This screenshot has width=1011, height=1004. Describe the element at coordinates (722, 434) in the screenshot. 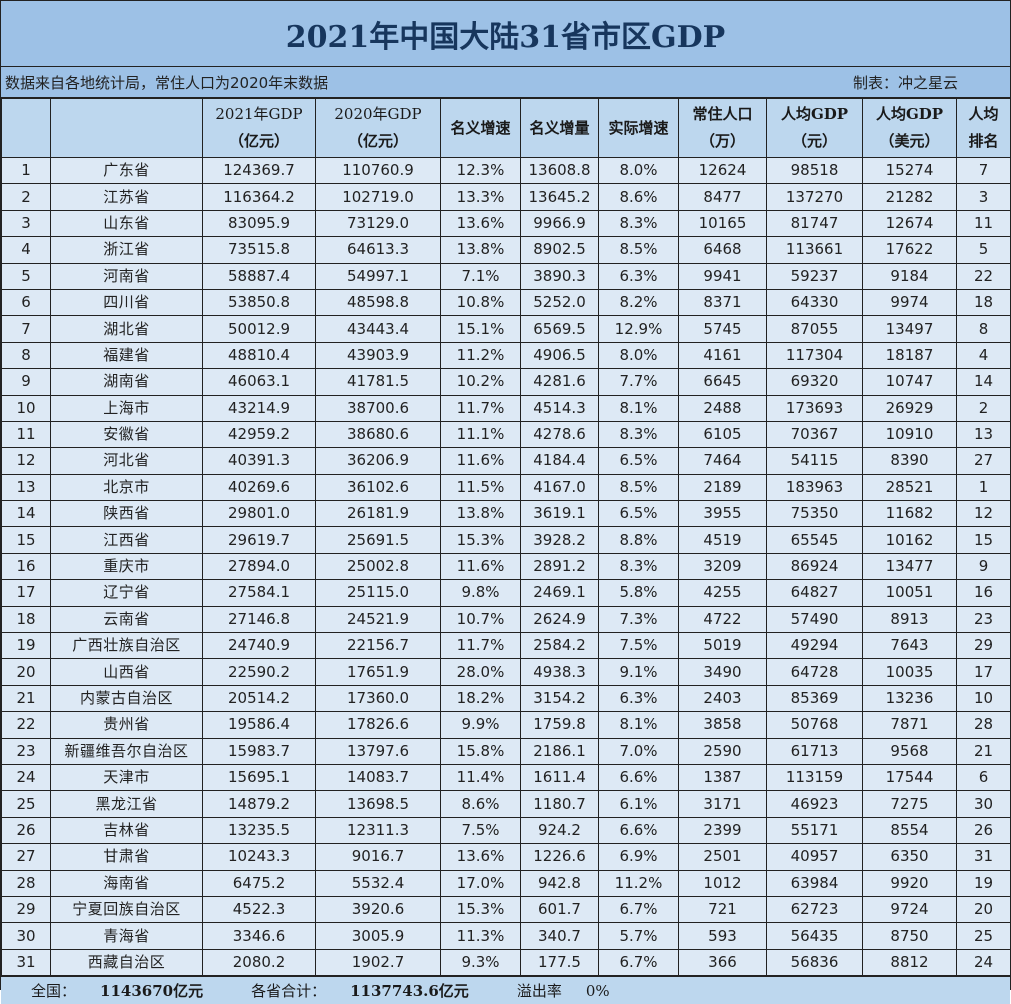

I see `cell-population: 6105` at that location.